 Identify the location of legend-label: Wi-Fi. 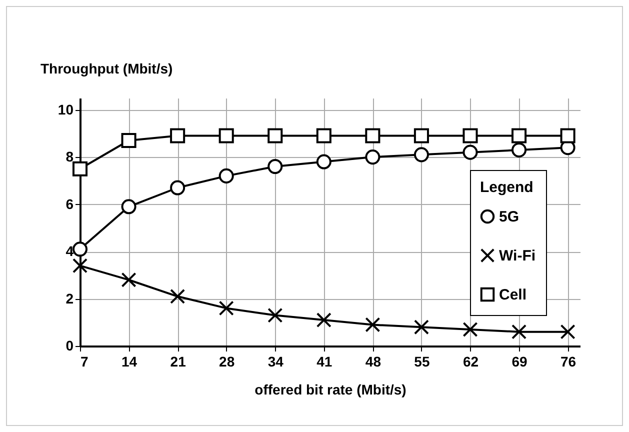
(517, 256).